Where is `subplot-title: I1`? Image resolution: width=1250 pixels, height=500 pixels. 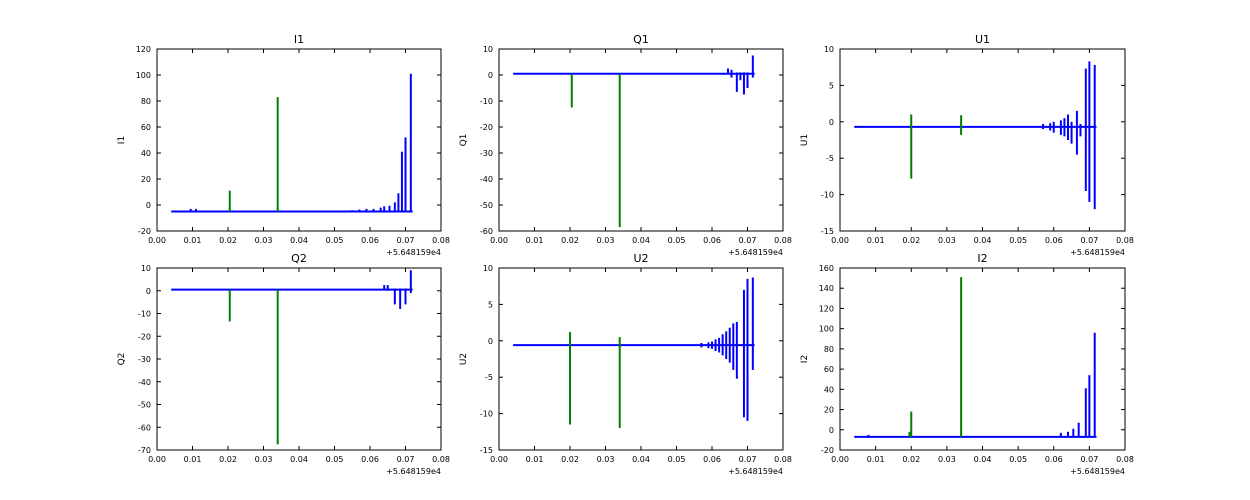 subplot-title: I1 is located at coordinates (299, 39).